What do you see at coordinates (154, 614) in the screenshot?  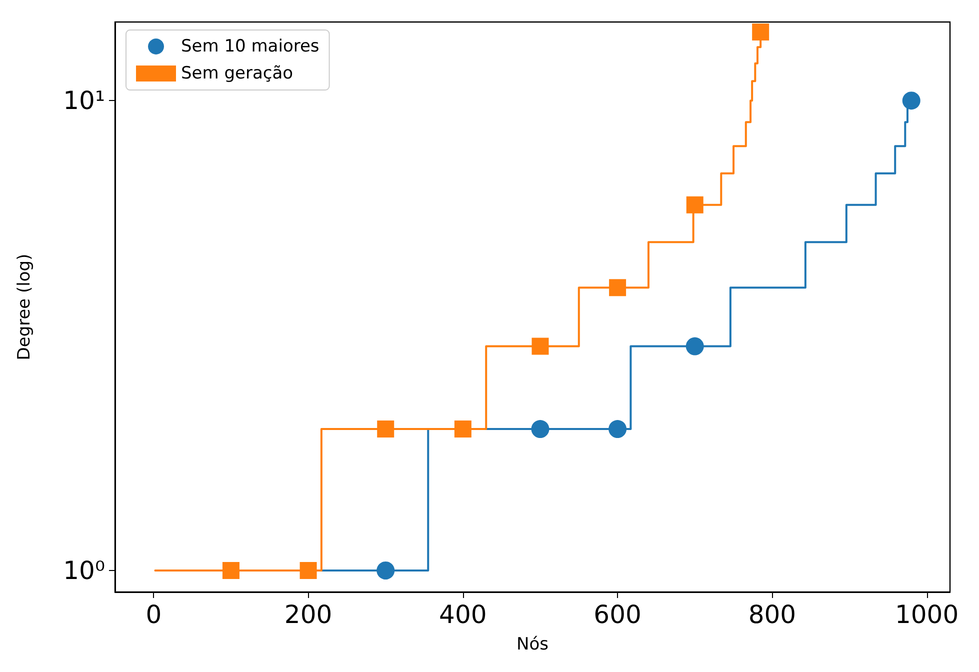 I see `x-tick-label: 0` at bounding box center [154, 614].